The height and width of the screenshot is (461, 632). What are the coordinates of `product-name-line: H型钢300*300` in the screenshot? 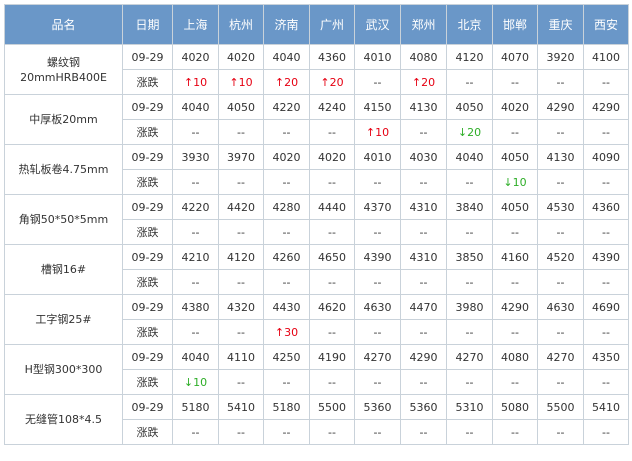 It's located at (63, 369).